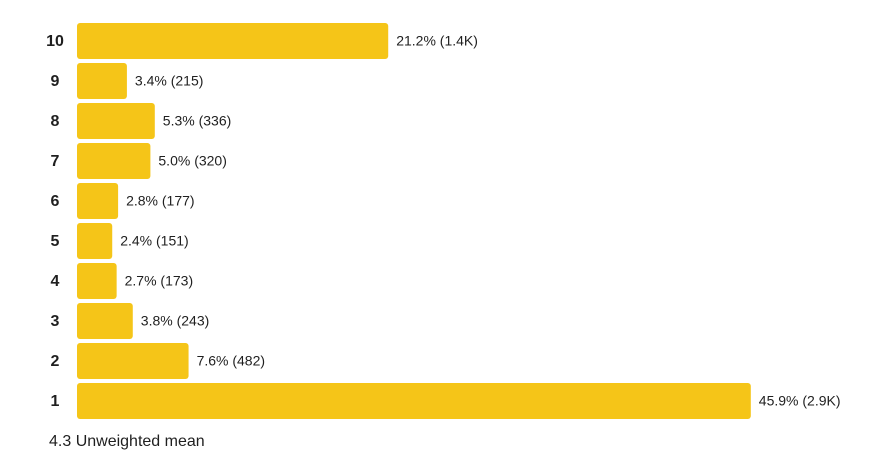  I want to click on category-label: 1, so click(55, 401).